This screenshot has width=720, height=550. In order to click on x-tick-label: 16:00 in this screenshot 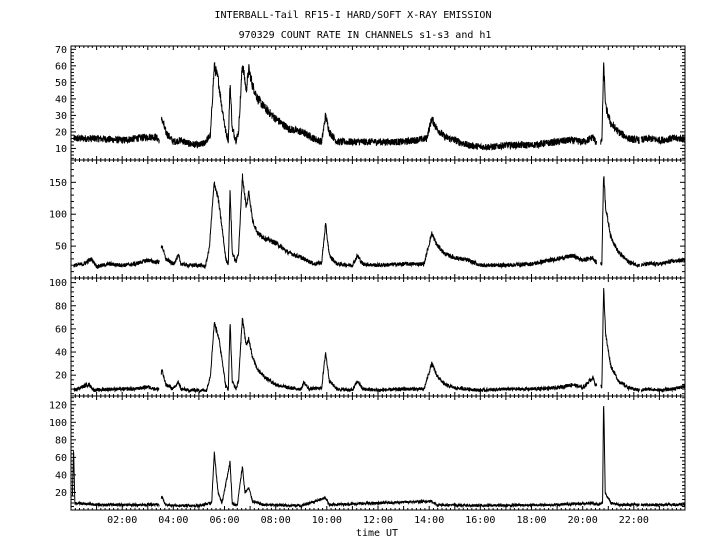, I will do `click(480, 520)`.